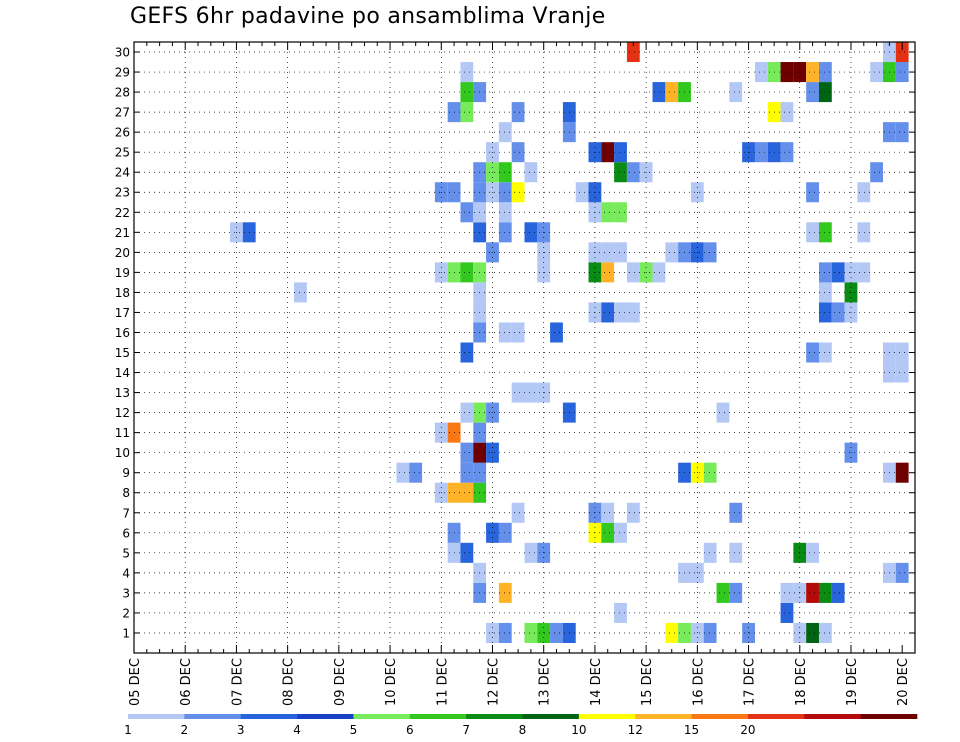  Describe the element at coordinates (122, 113) in the screenshot. I see `y-tick-label: 27` at that location.